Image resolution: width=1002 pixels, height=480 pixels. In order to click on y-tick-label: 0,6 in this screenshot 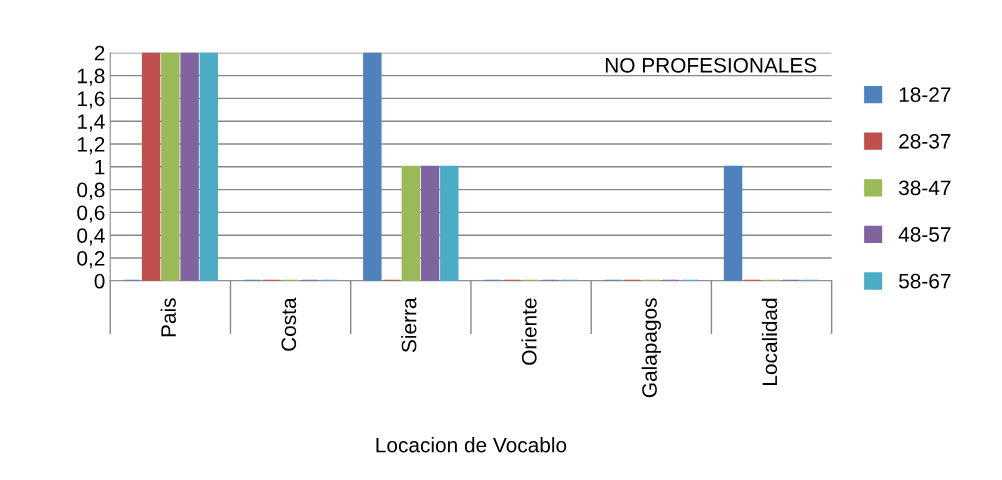, I will do `click(91, 214)`.